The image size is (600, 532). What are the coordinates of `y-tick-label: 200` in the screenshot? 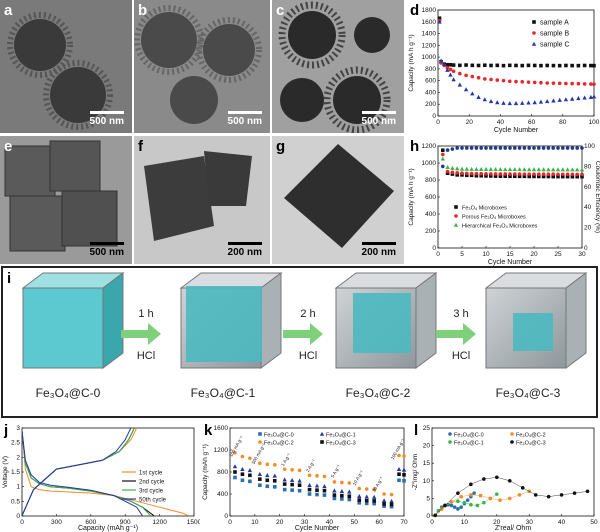 It's located at (430, 231).